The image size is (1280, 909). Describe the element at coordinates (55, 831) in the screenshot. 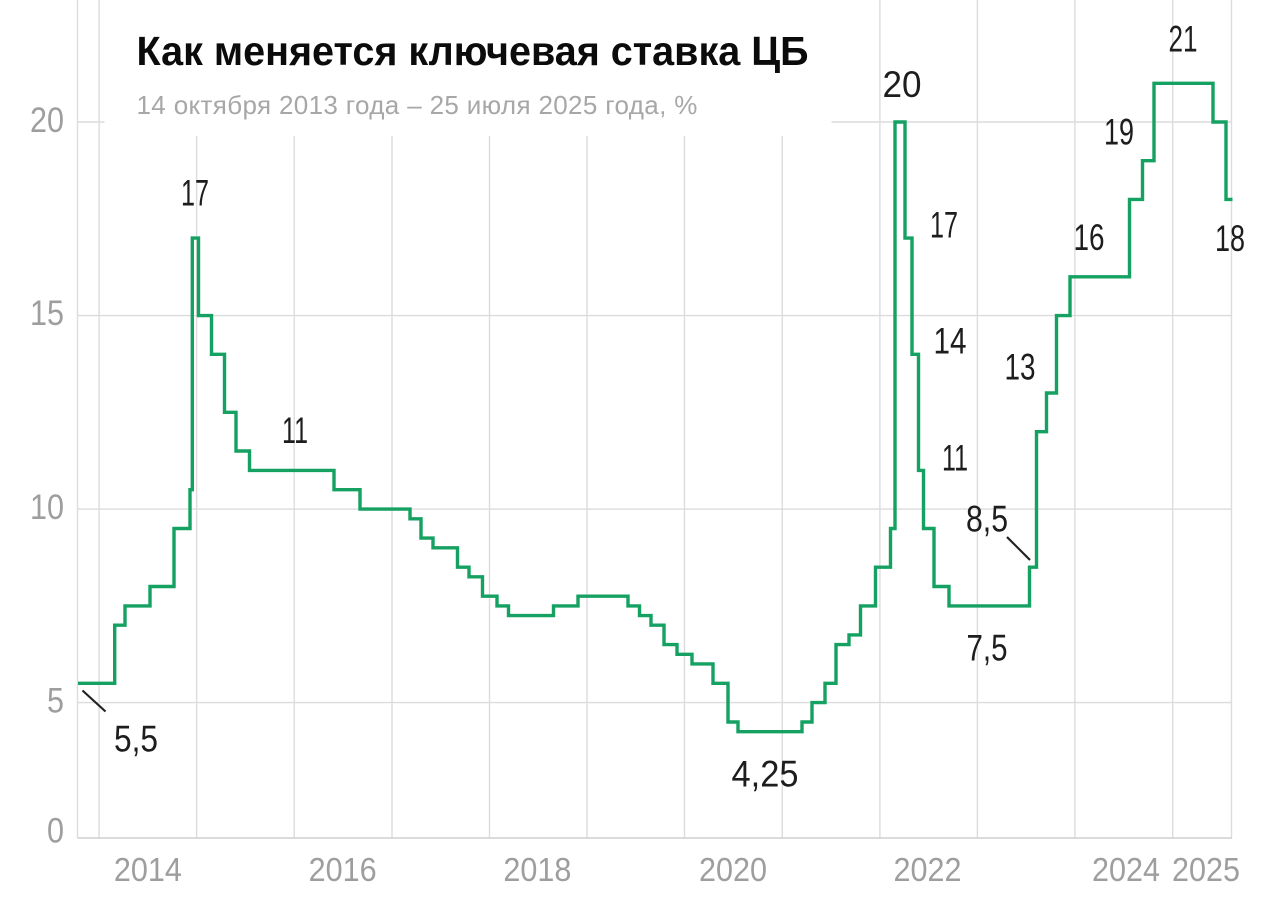

I see `svg-text: 0` at that location.